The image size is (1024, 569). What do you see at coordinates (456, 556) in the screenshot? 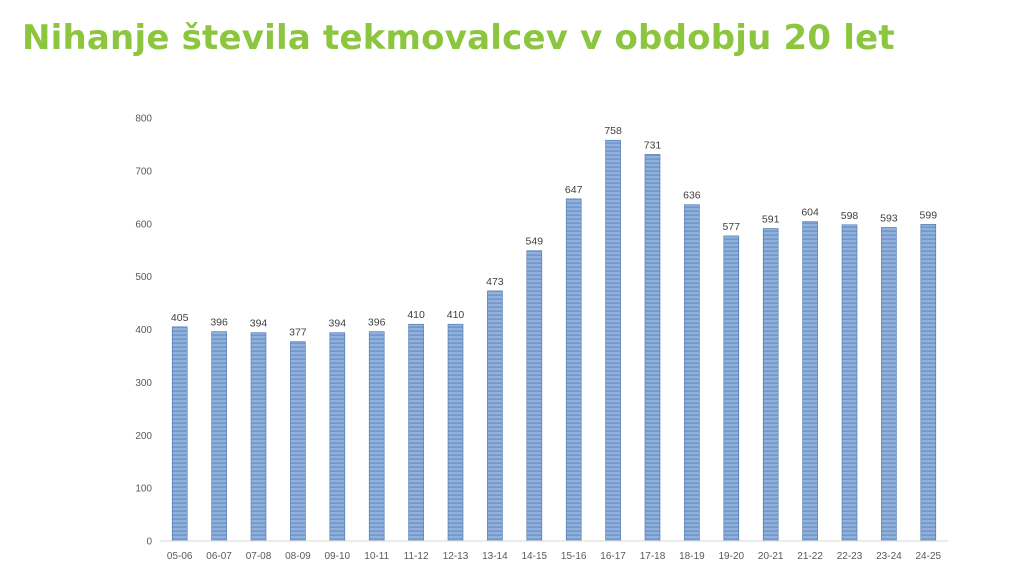
I see `x-tick-label: 12-13` at bounding box center [456, 556].